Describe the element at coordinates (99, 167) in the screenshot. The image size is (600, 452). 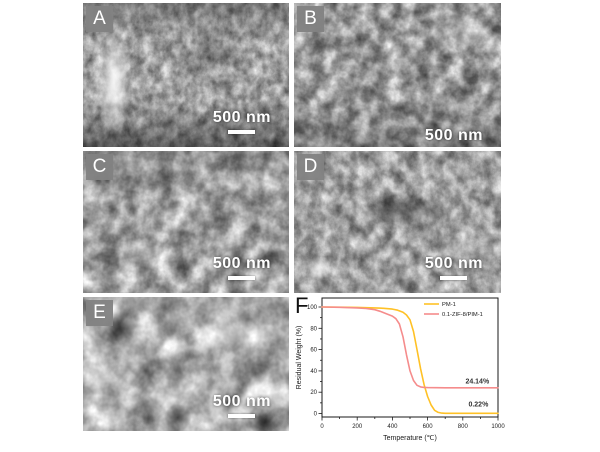
I see `panel-label-c: C` at that location.